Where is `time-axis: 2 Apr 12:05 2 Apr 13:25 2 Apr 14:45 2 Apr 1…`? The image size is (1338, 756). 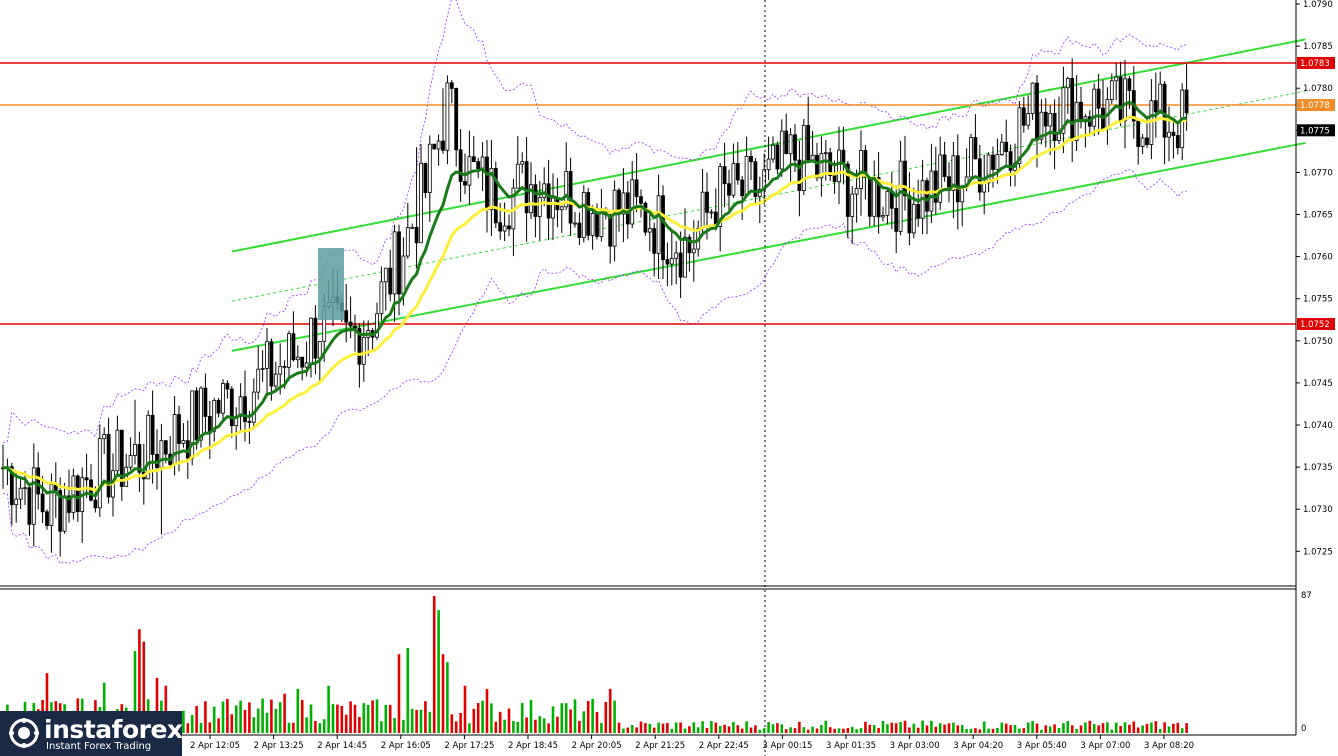 time-axis: 2 Apr 12:05 2 Apr 13:25 2 Apr 14:45 2 Apr 1… is located at coordinates (692, 743).